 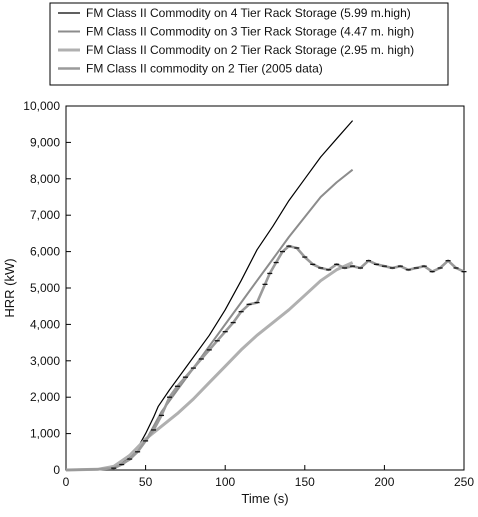 I want to click on y-tick-label: 6,000, so click(x=45, y=252).